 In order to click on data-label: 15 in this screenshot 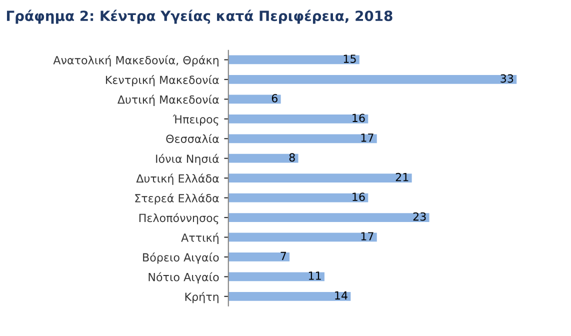, I will do `click(350, 58)`.